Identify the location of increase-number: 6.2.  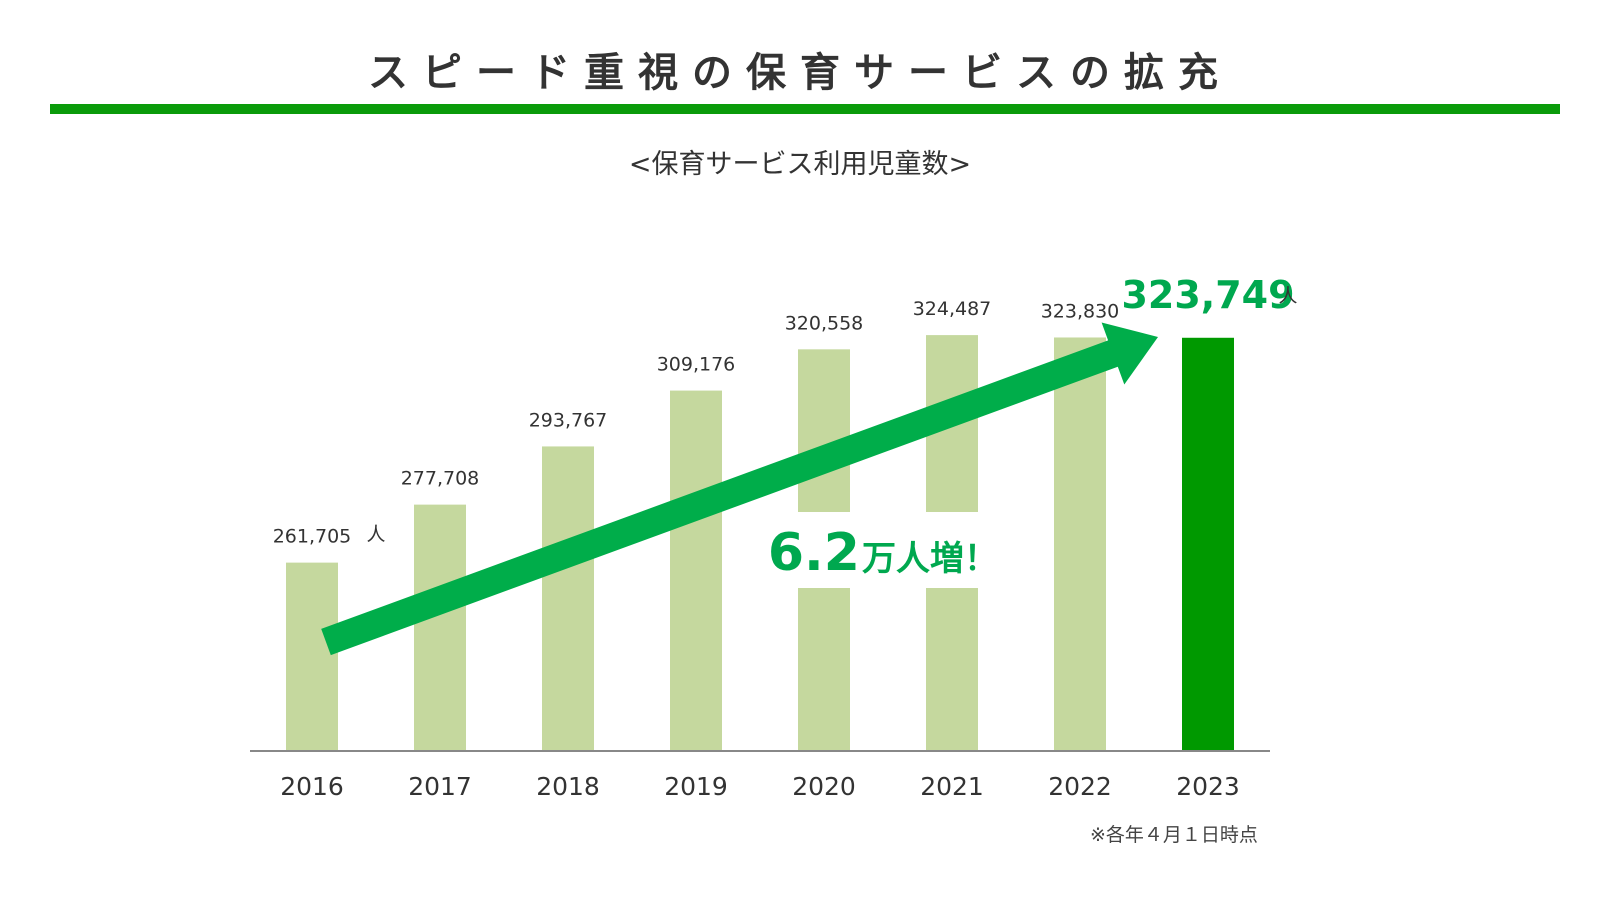
(814, 553).